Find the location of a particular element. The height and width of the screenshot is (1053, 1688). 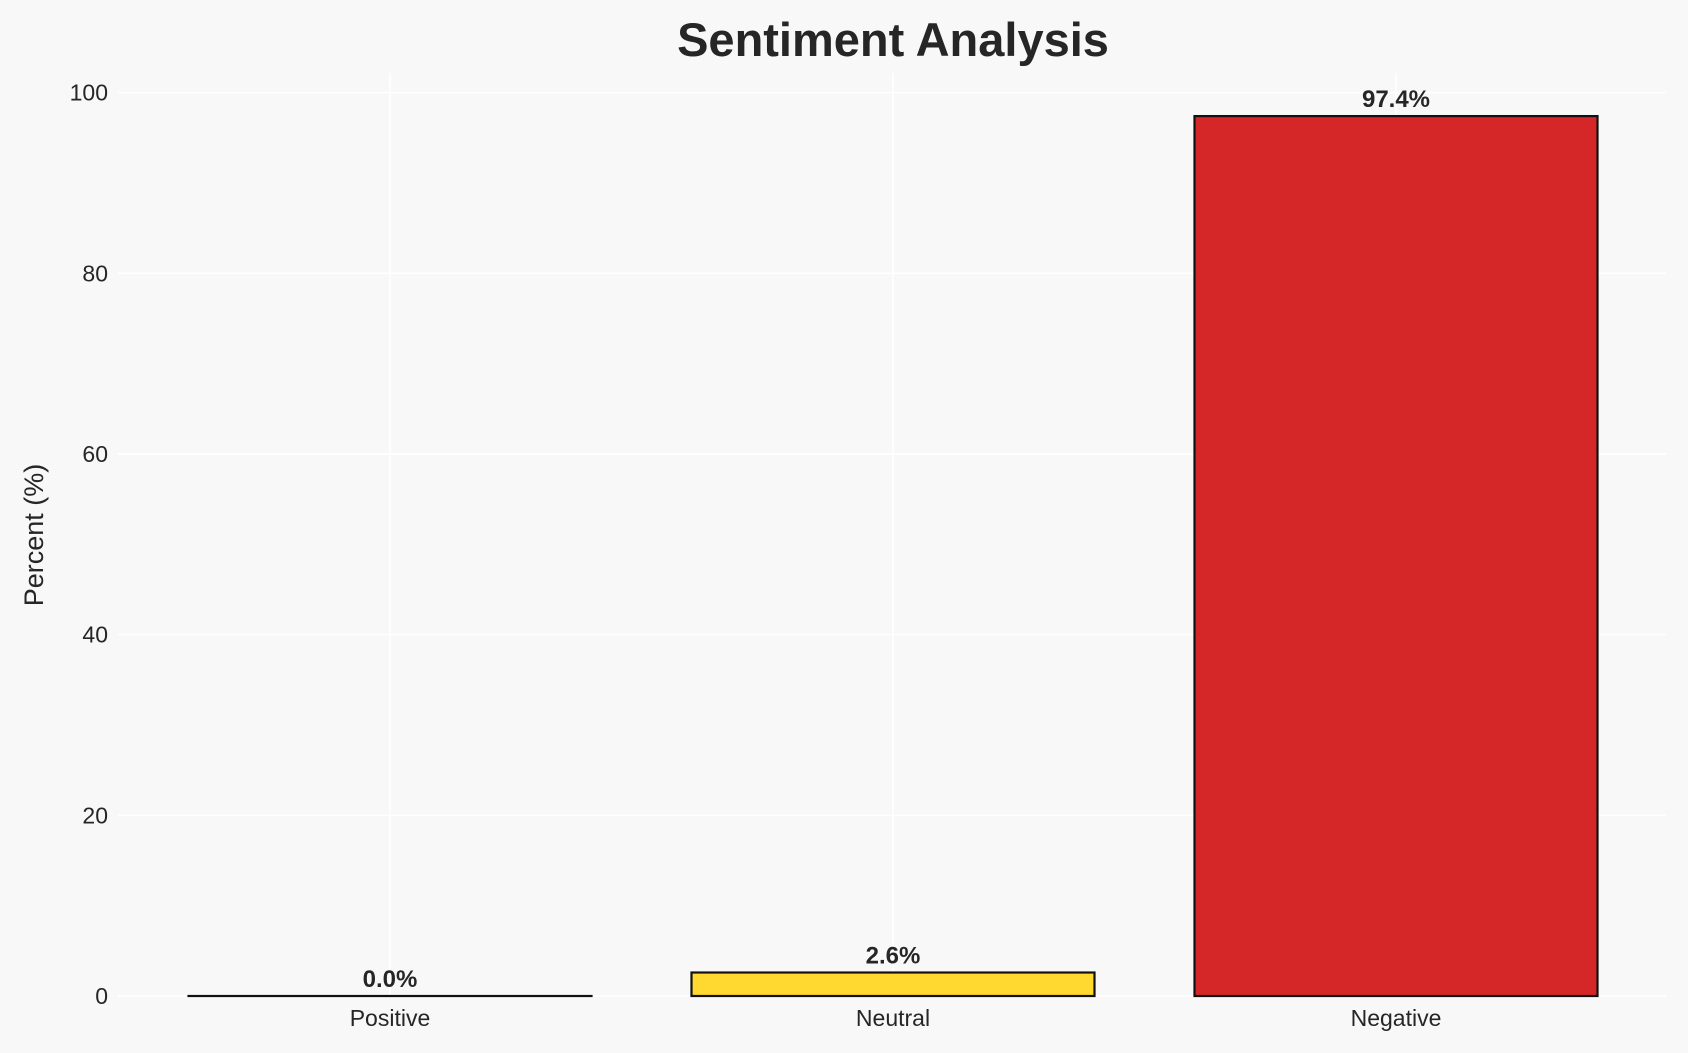

x-tick-label: Positive is located at coordinates (390, 1018).